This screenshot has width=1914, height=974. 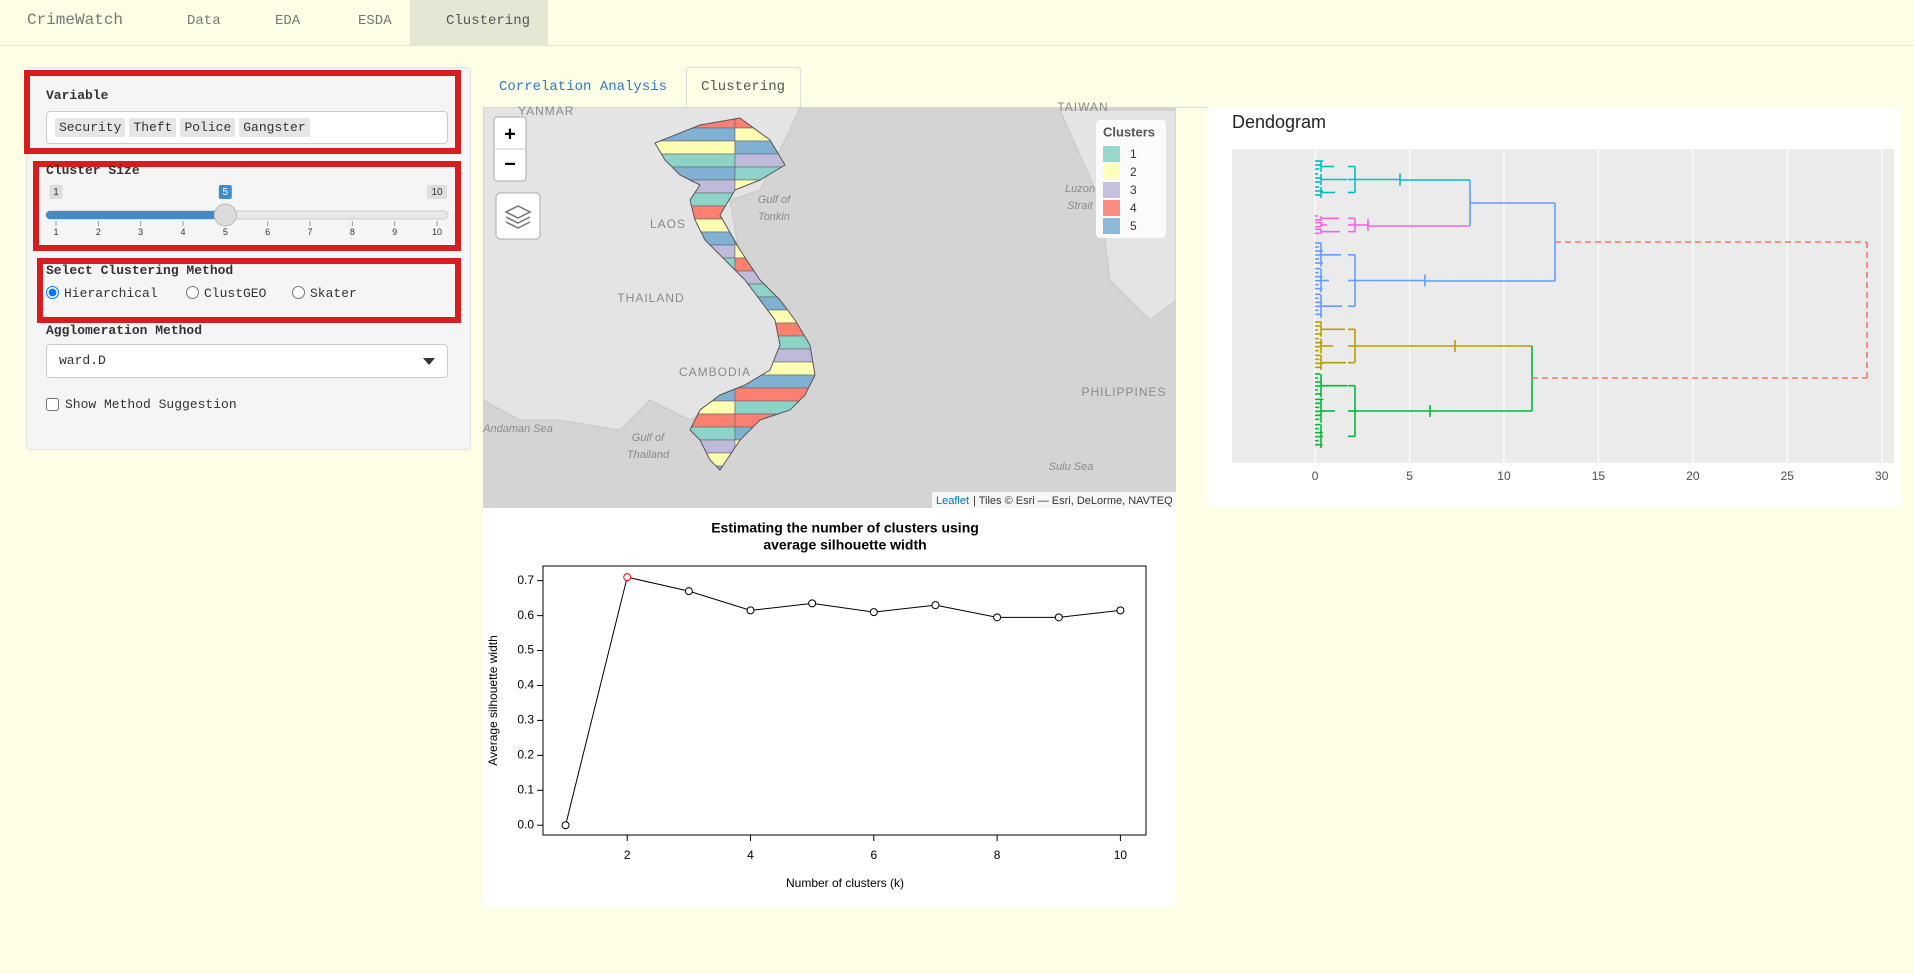 What do you see at coordinates (1133, 154) in the screenshot?
I see `legend-label: 1` at bounding box center [1133, 154].